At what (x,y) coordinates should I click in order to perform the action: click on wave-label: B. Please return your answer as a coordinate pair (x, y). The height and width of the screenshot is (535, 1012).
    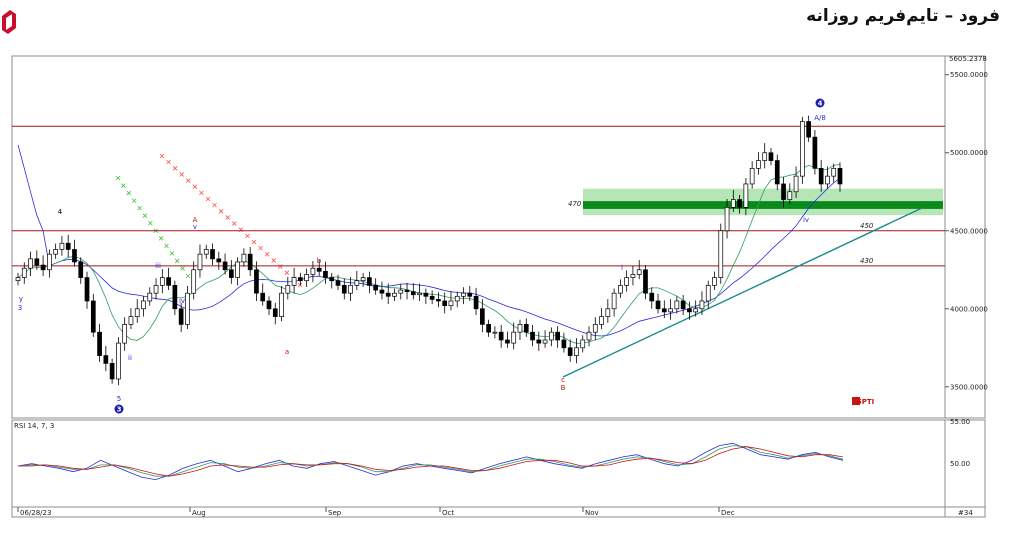
    Looking at the image, I should click on (563, 388).